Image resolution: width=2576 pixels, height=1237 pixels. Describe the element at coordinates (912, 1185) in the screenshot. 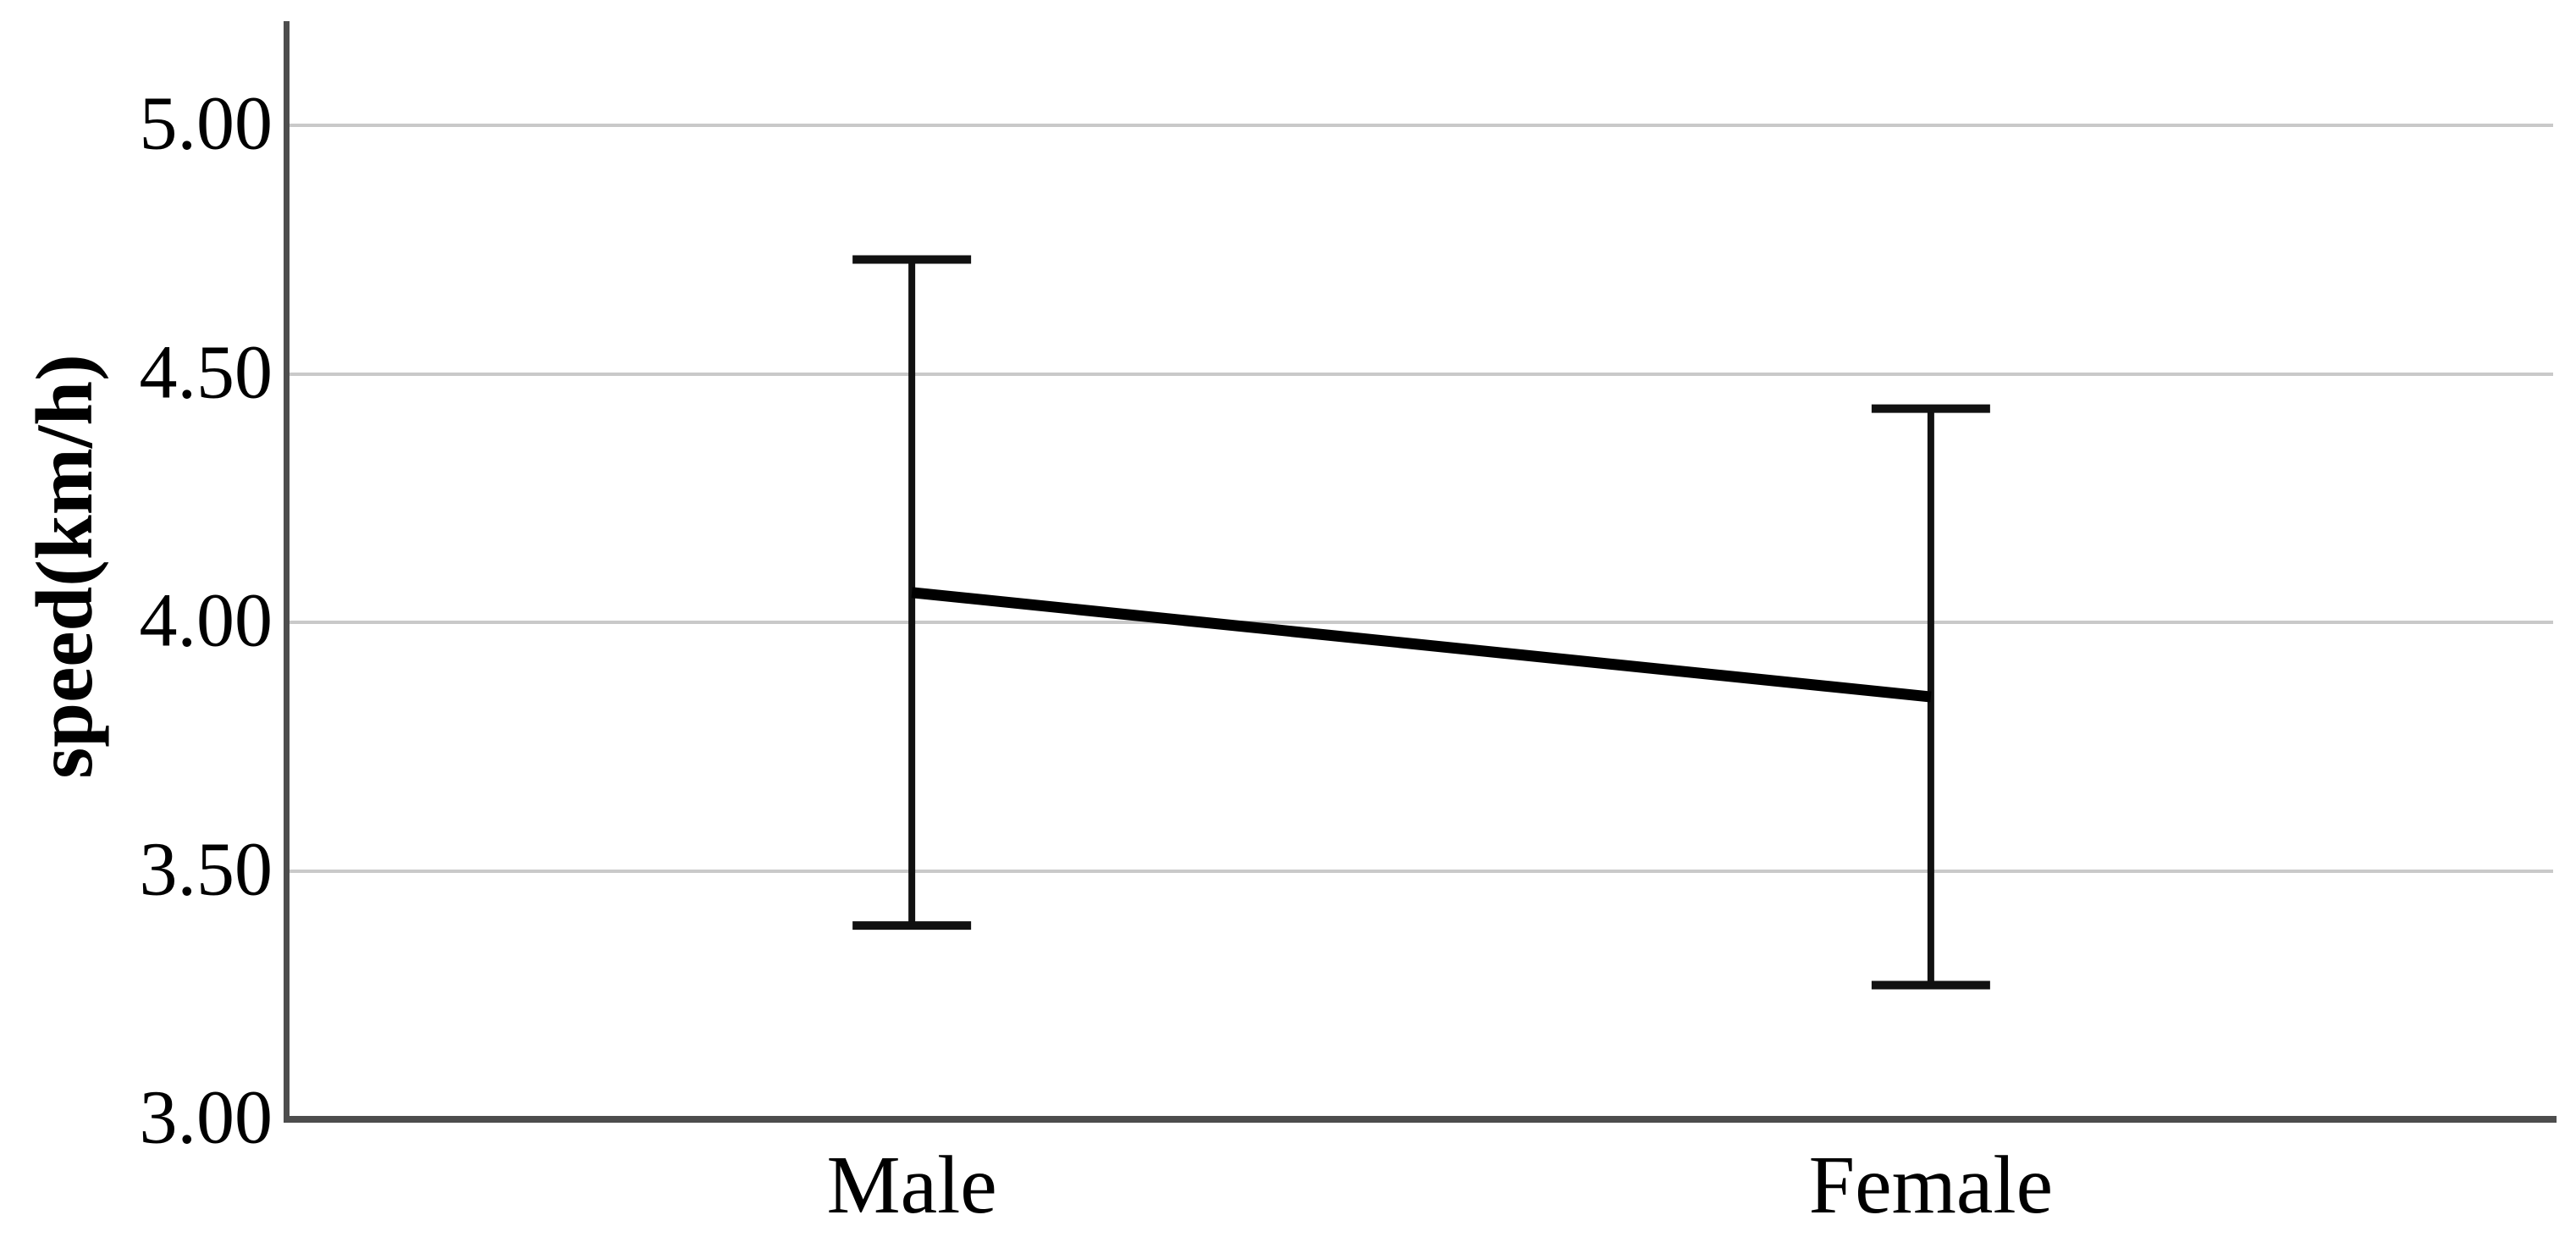

I see `x-category-label: Male` at that location.